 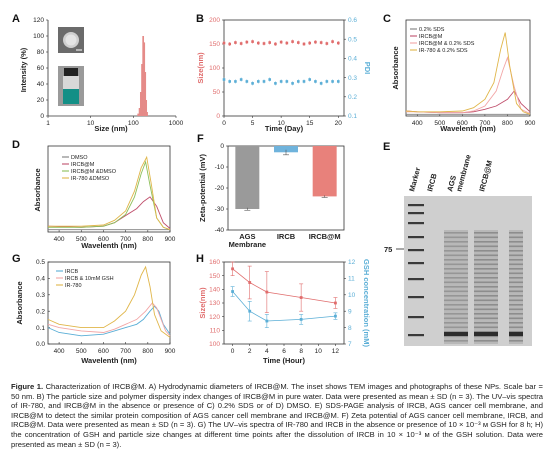 I want to click on b-xtick-label: 15, so click(x=310, y=123).